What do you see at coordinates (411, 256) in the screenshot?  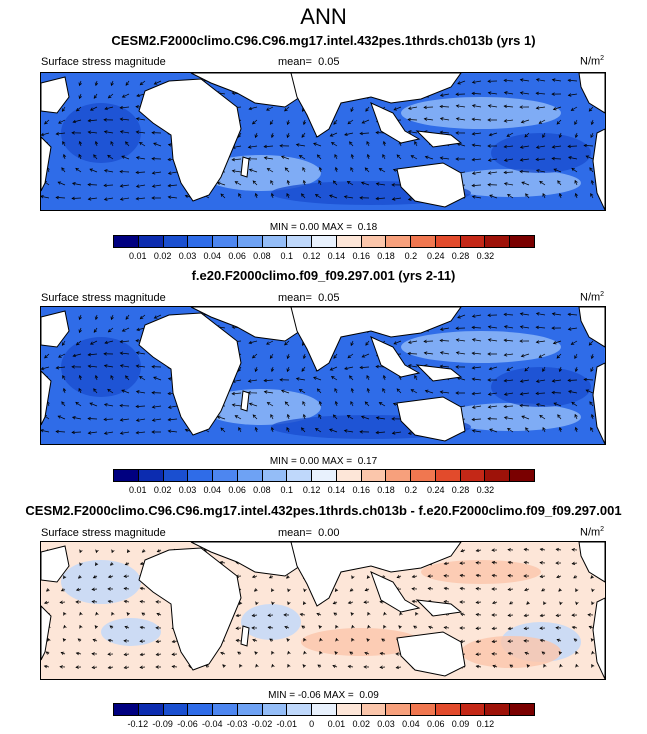 I see `colorbar-tick-label: 0.2` at bounding box center [411, 256].